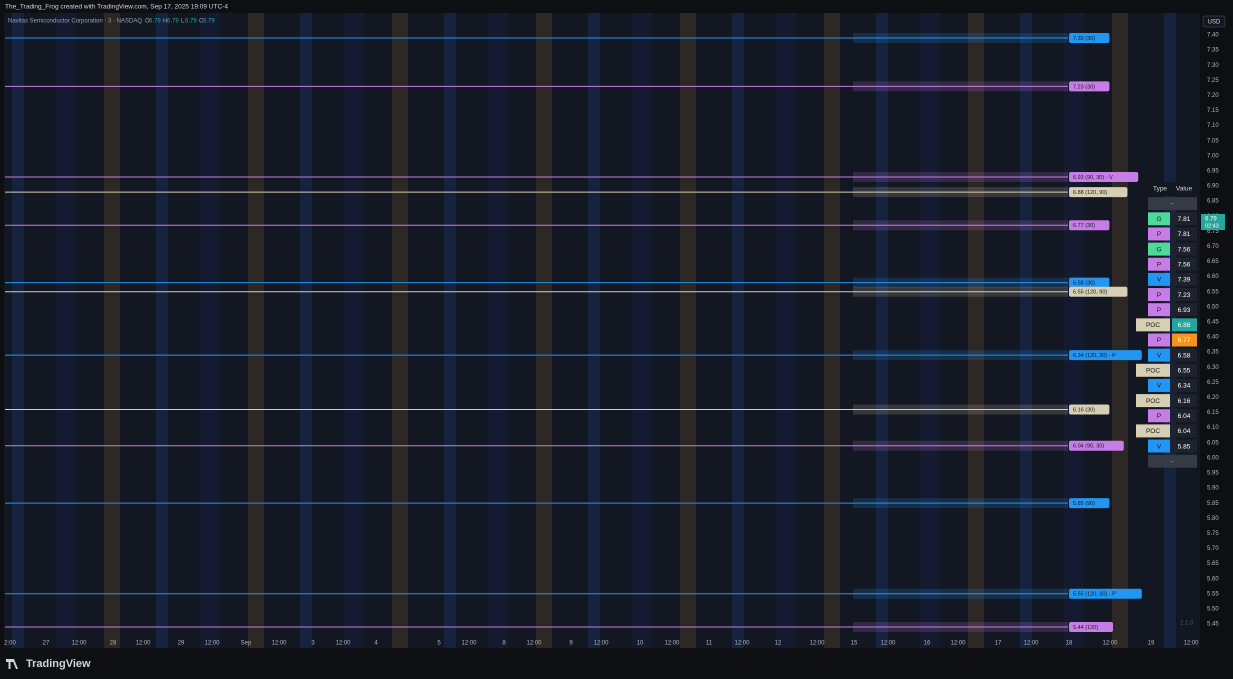 The height and width of the screenshot is (679, 1233). I want to click on currency-box, so click(1214, 21).